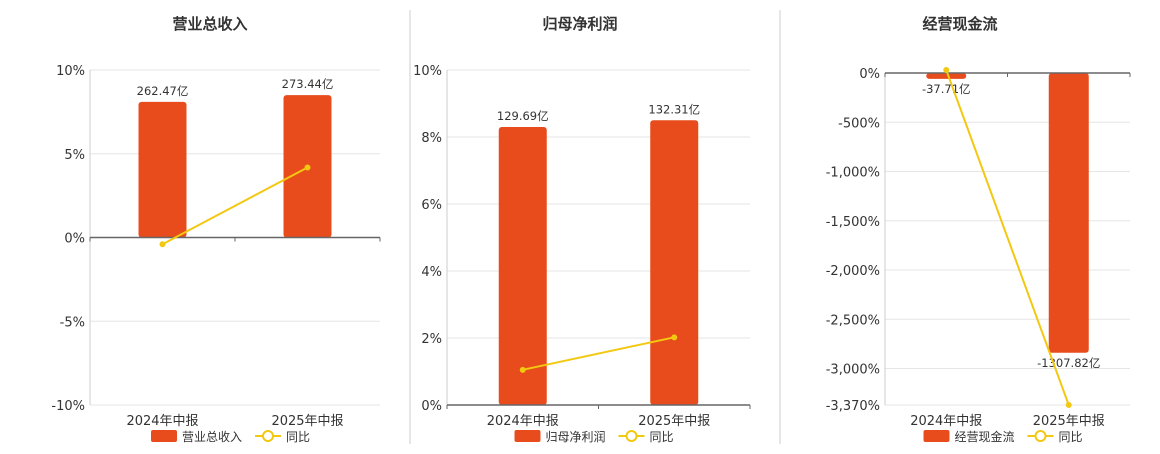 The width and height of the screenshot is (1160, 454). Describe the element at coordinates (985, 436) in the screenshot. I see `legend-bar-label: 经营现金流` at that location.